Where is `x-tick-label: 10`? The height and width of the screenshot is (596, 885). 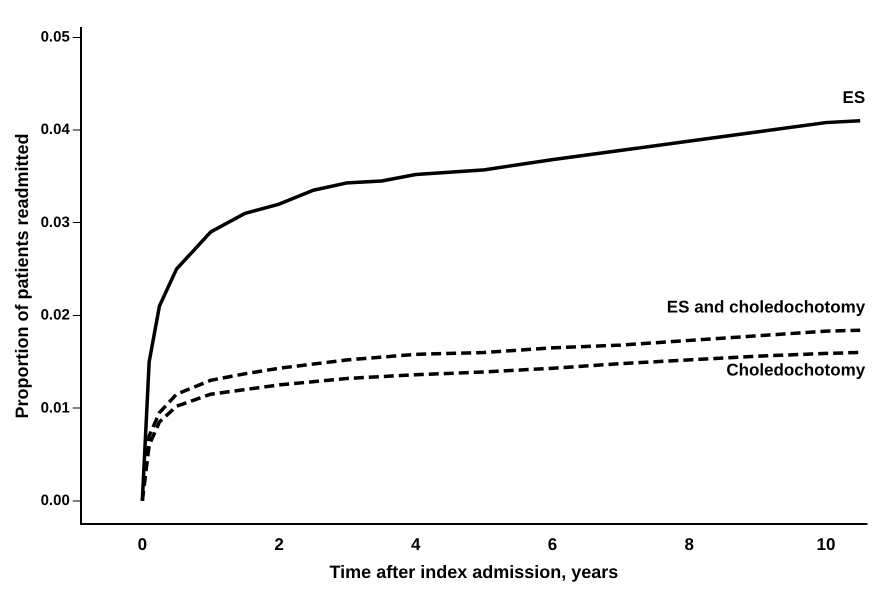
x-tick-label: 10 is located at coordinates (826, 544).